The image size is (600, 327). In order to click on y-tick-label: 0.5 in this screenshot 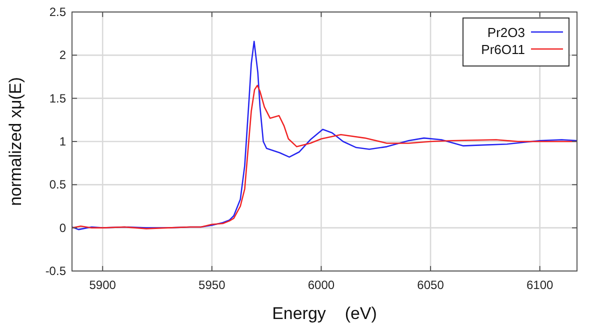, I will do `click(57, 185)`.